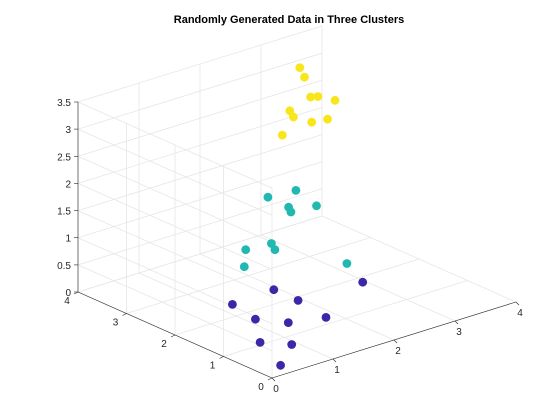  I want to click on x-tick-label: 2, so click(398, 351).